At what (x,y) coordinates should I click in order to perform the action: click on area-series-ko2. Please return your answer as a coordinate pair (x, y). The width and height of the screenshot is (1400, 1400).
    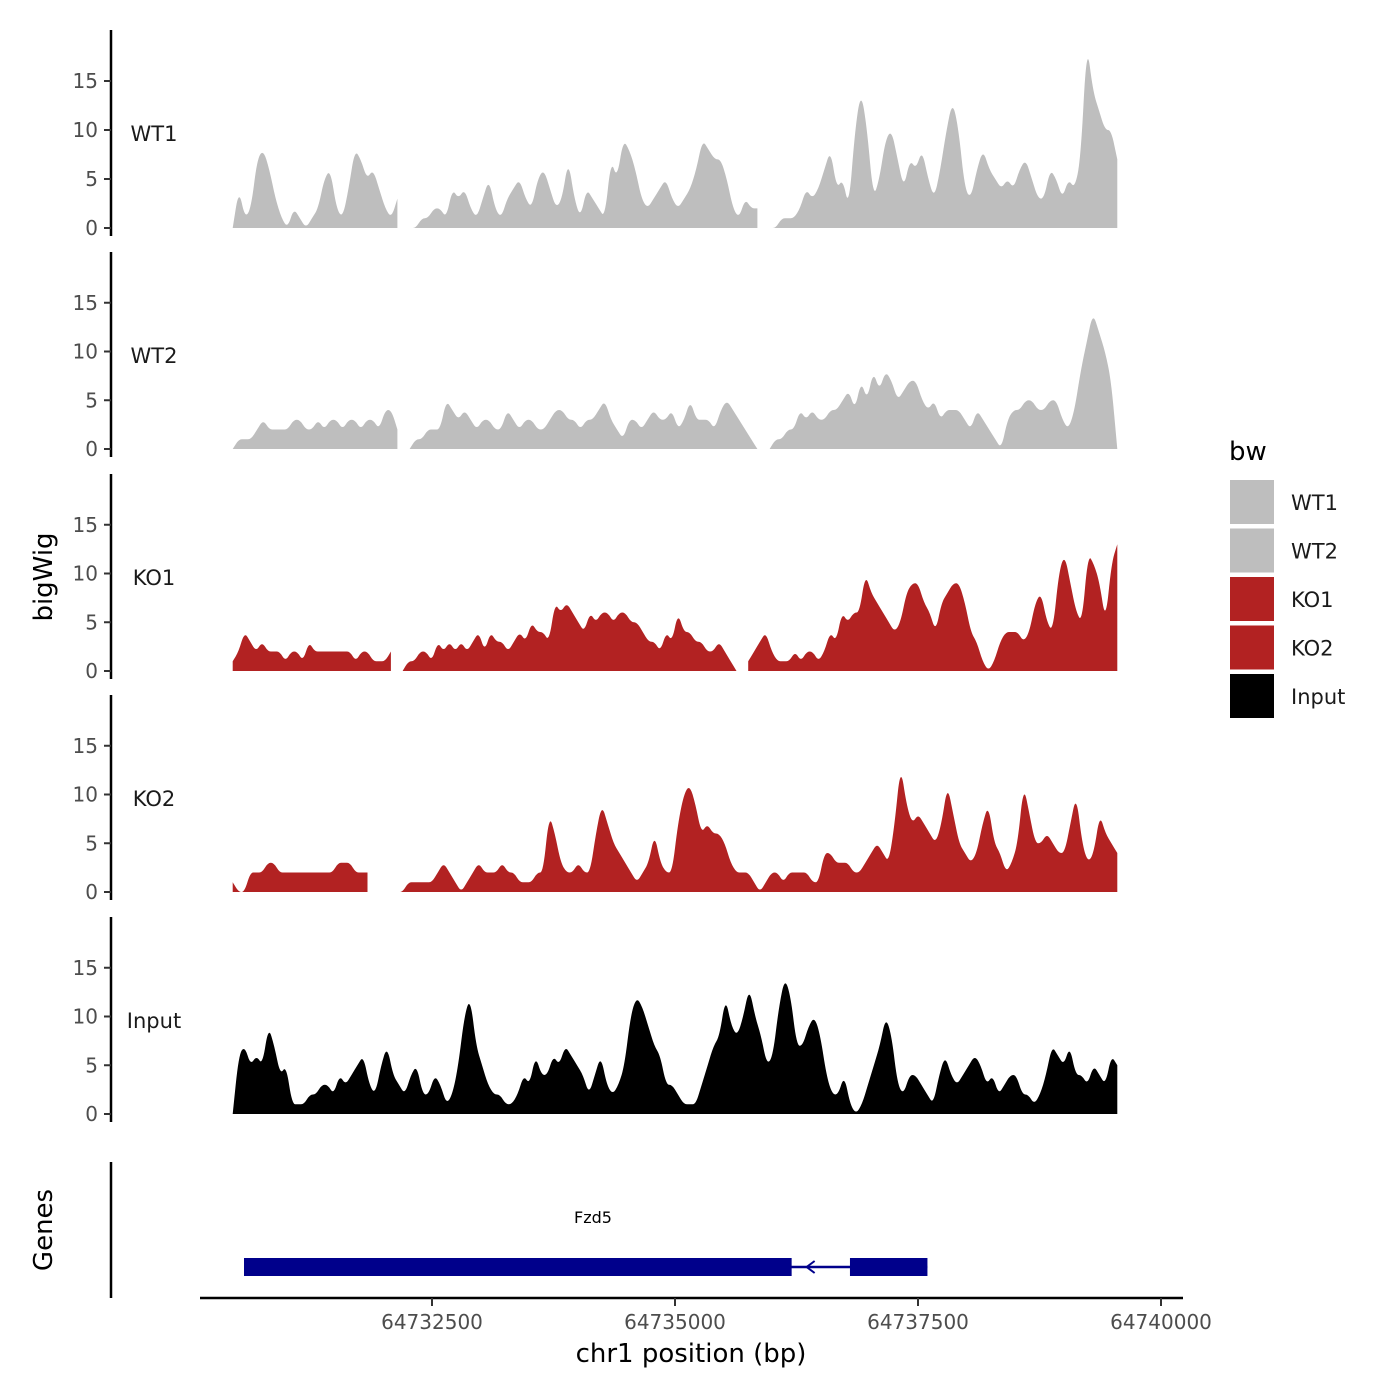
    Looking at the image, I should click on (675, 834).